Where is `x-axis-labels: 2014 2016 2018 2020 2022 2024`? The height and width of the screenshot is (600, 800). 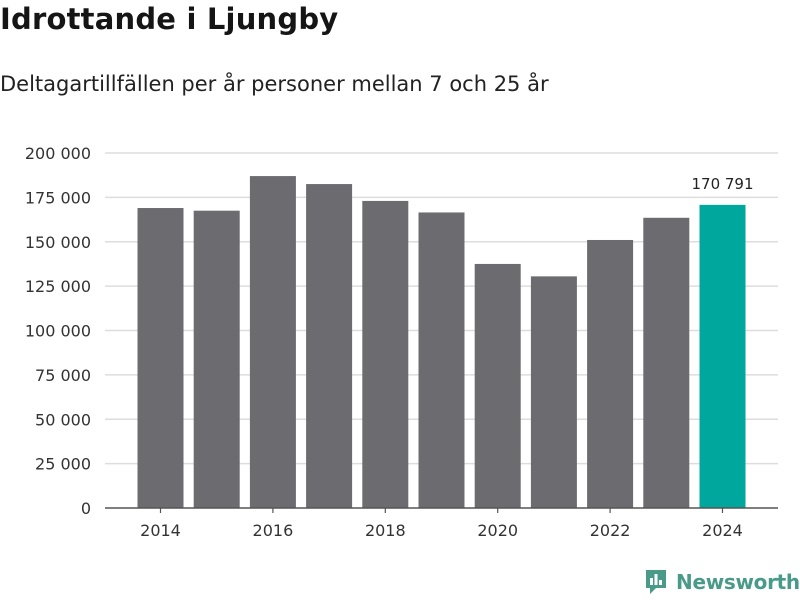
x-axis-labels: 2014 2016 2018 2020 2022 2024 is located at coordinates (441, 524).